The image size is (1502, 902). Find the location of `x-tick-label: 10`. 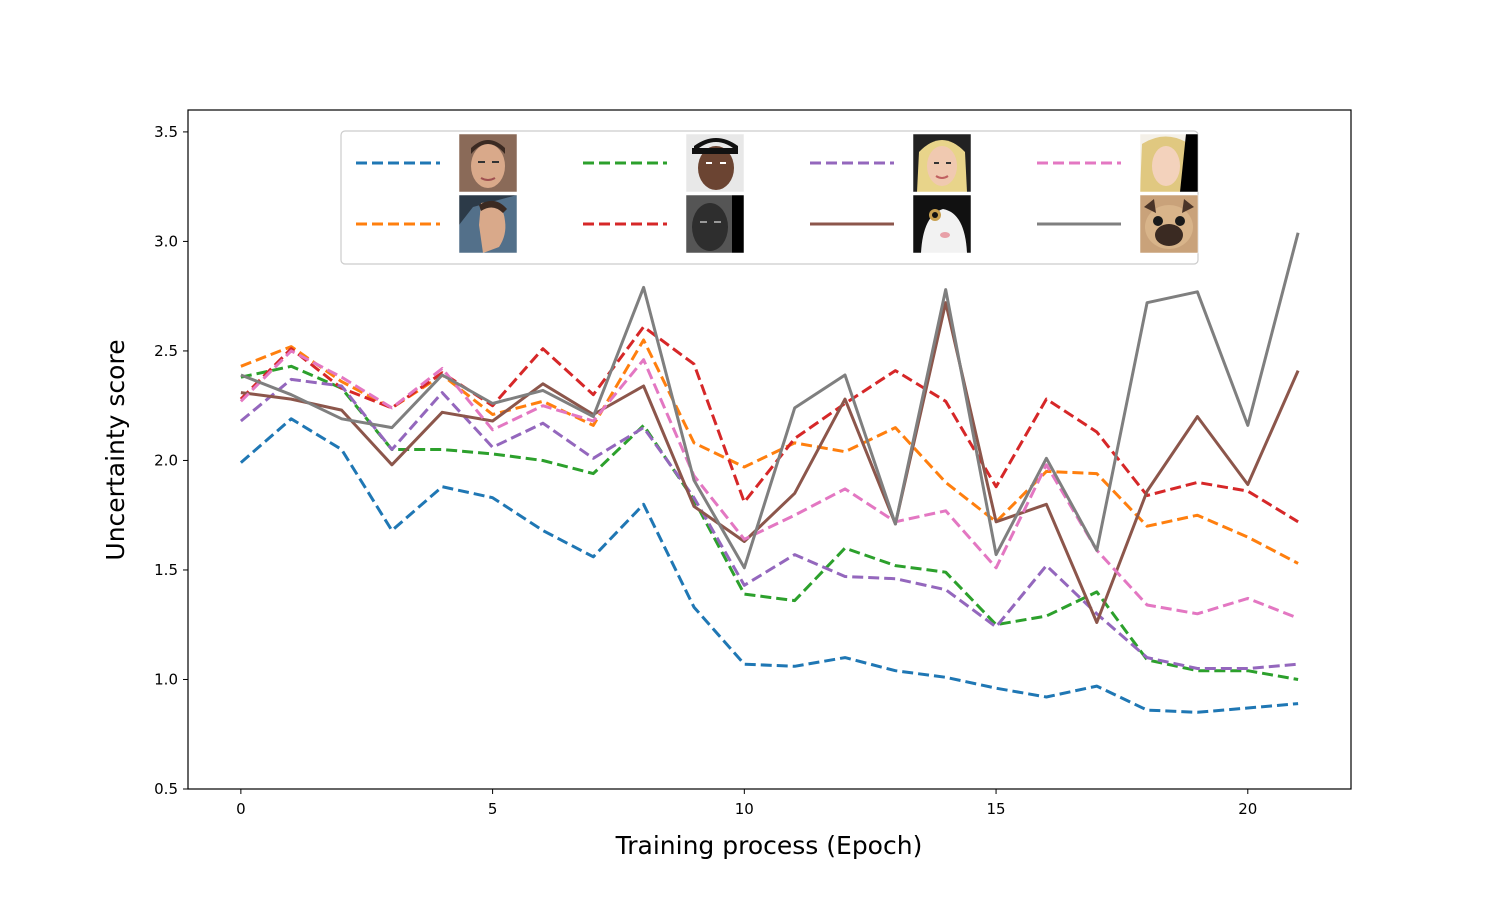

x-tick-label: 10 is located at coordinates (744, 809).